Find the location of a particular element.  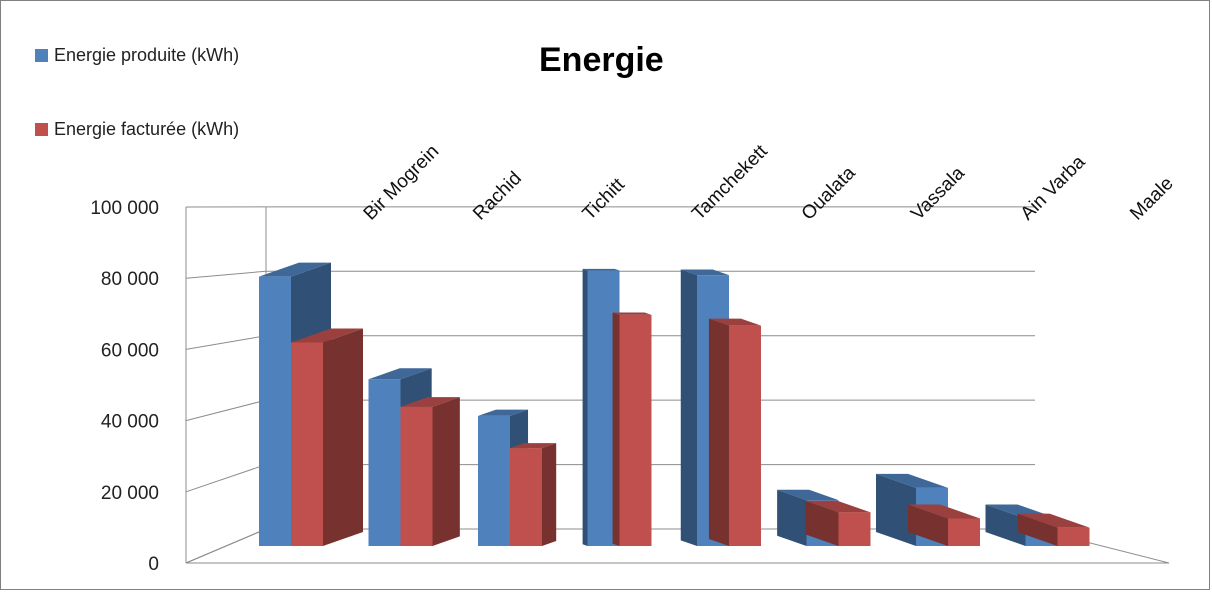

legend-item-produite: Energie produite (kWh) is located at coordinates (137, 55).